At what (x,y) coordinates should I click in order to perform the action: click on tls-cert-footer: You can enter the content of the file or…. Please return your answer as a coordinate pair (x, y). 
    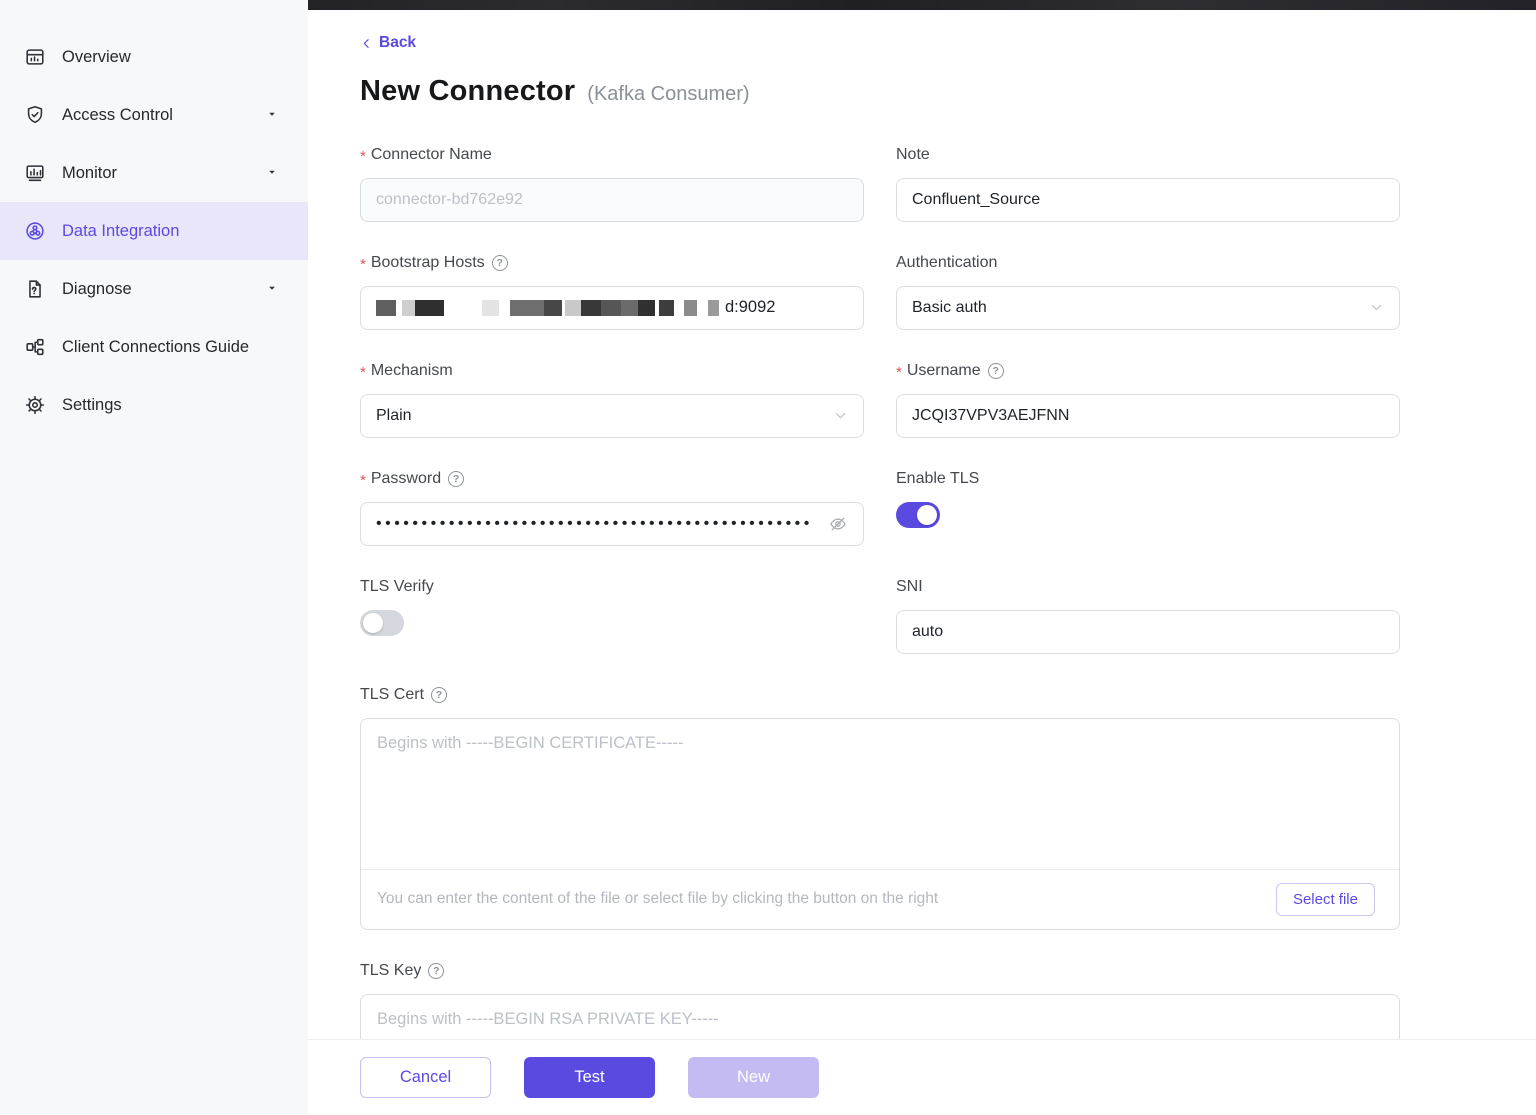
    Looking at the image, I should click on (880, 898).